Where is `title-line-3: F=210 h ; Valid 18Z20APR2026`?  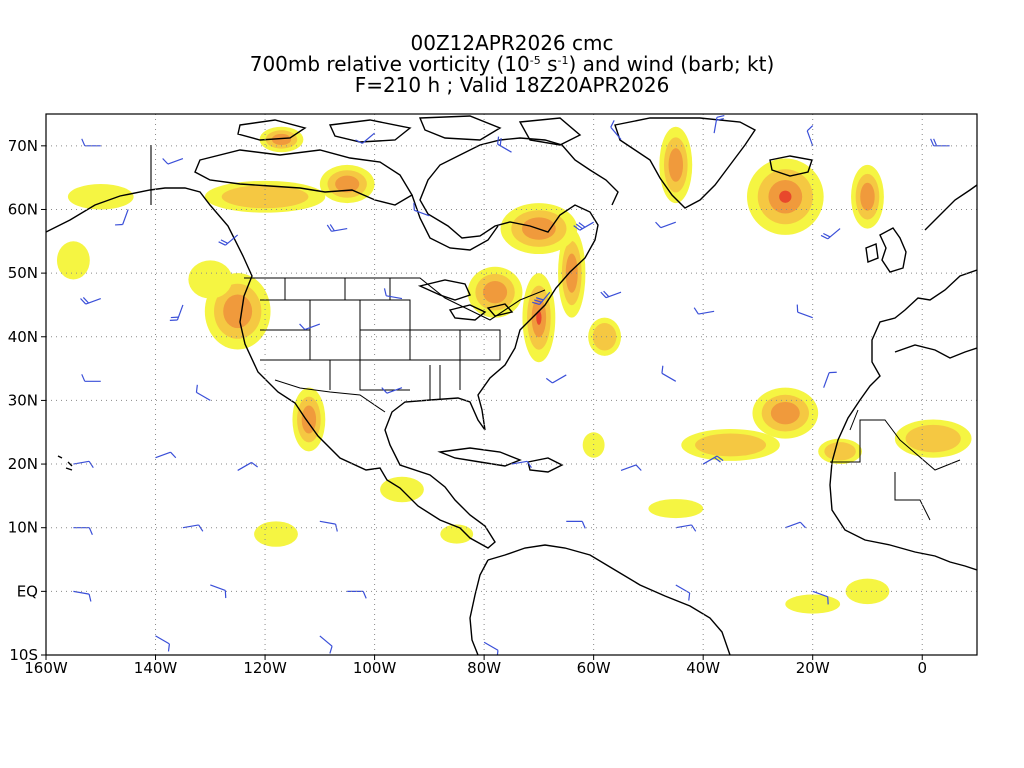
title-line-3: F=210 h ; Valid 18Z20APR2026 is located at coordinates (512, 85).